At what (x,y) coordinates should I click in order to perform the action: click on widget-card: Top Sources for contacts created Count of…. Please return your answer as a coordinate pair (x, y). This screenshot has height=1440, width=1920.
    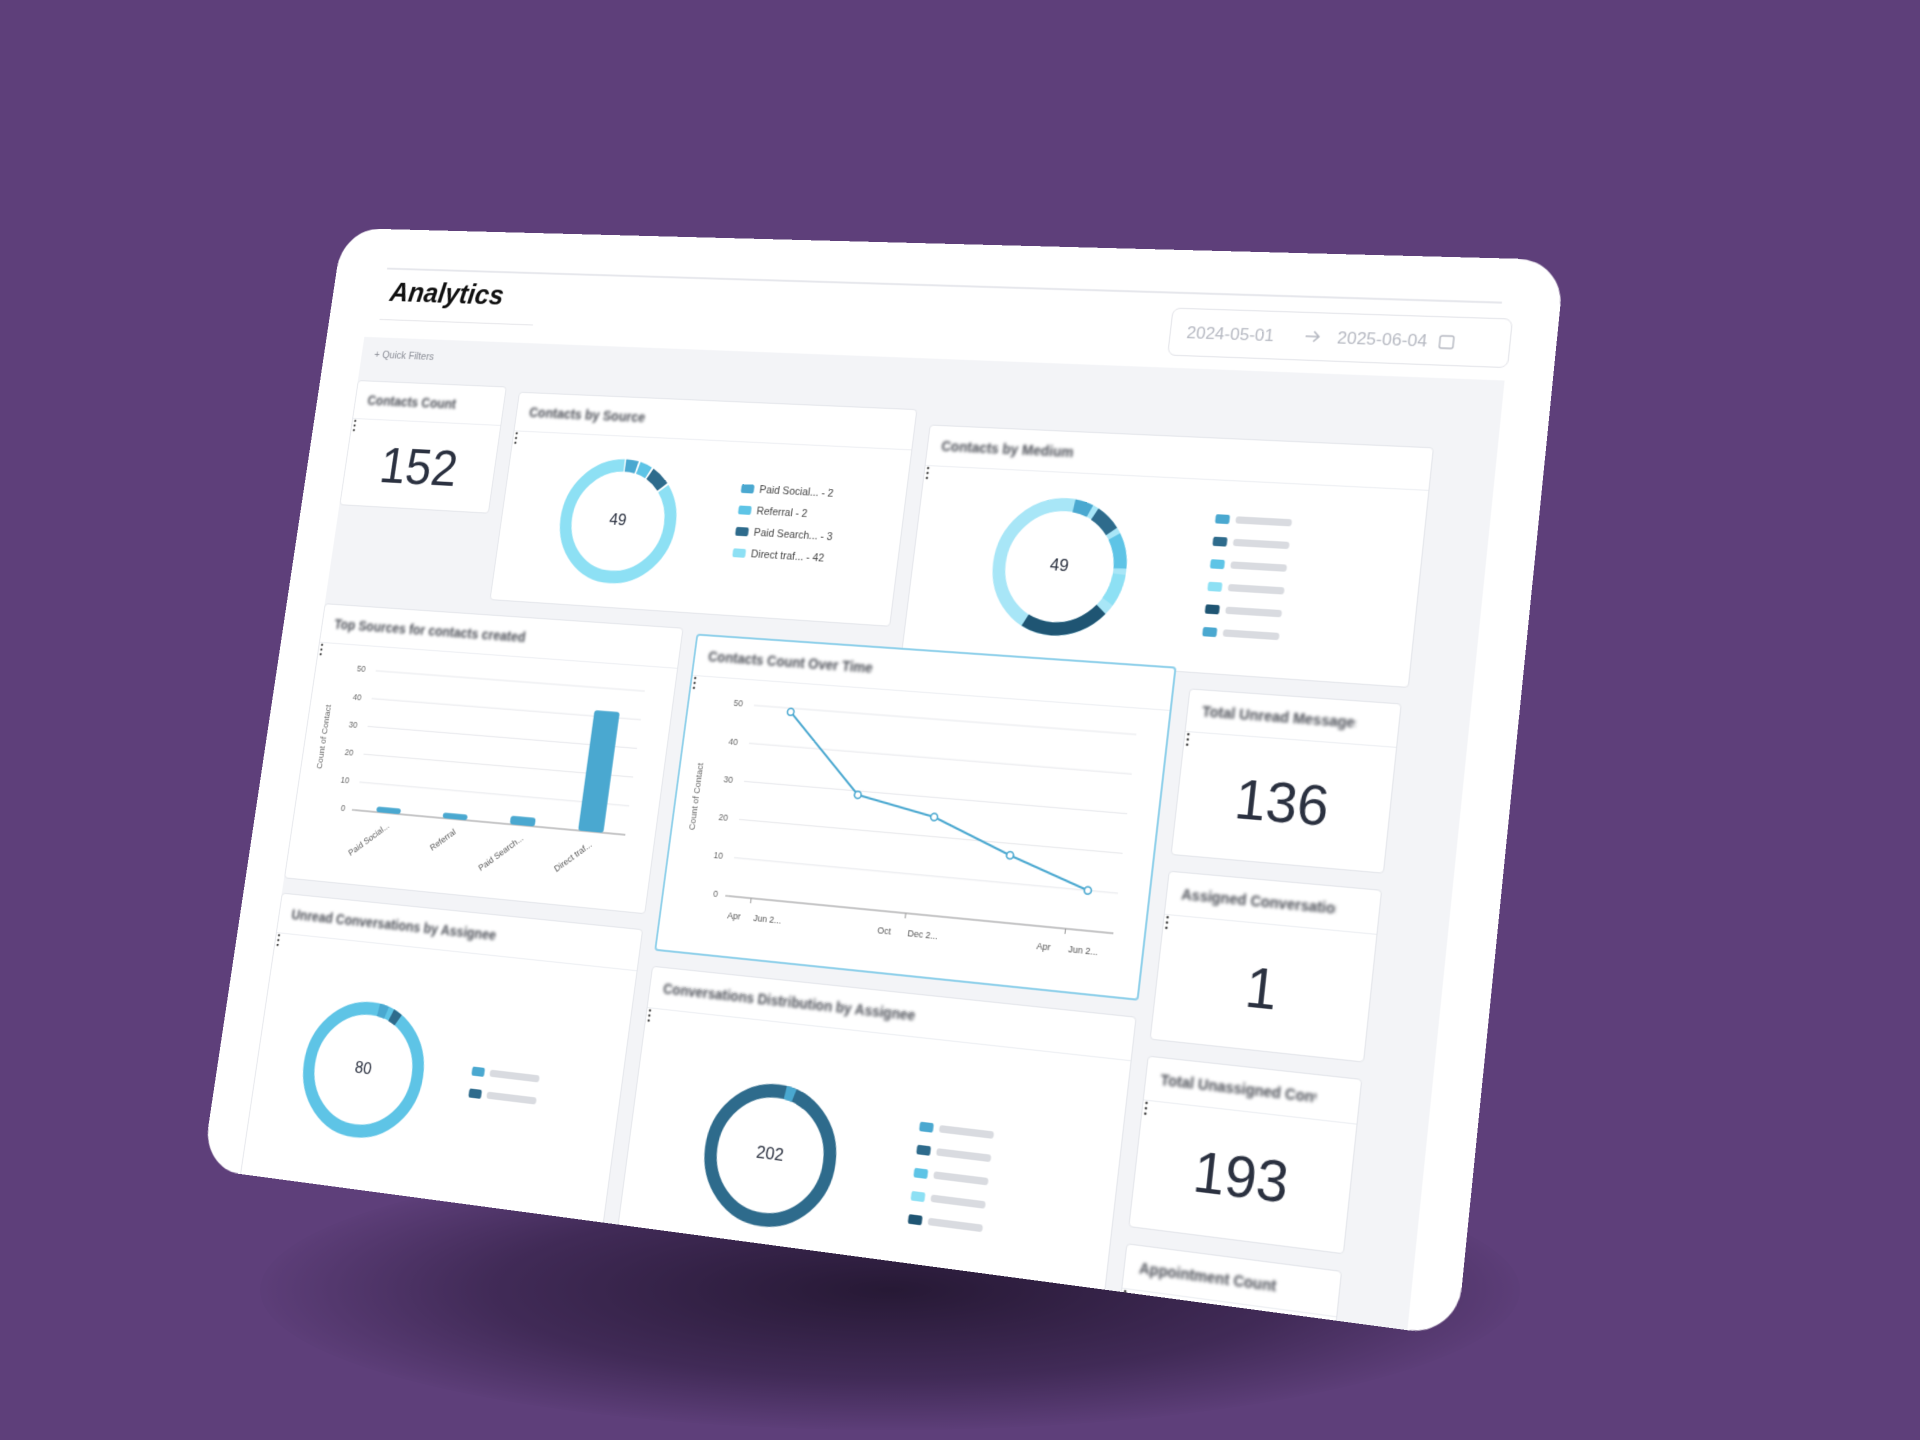
    Looking at the image, I should click on (484, 759).